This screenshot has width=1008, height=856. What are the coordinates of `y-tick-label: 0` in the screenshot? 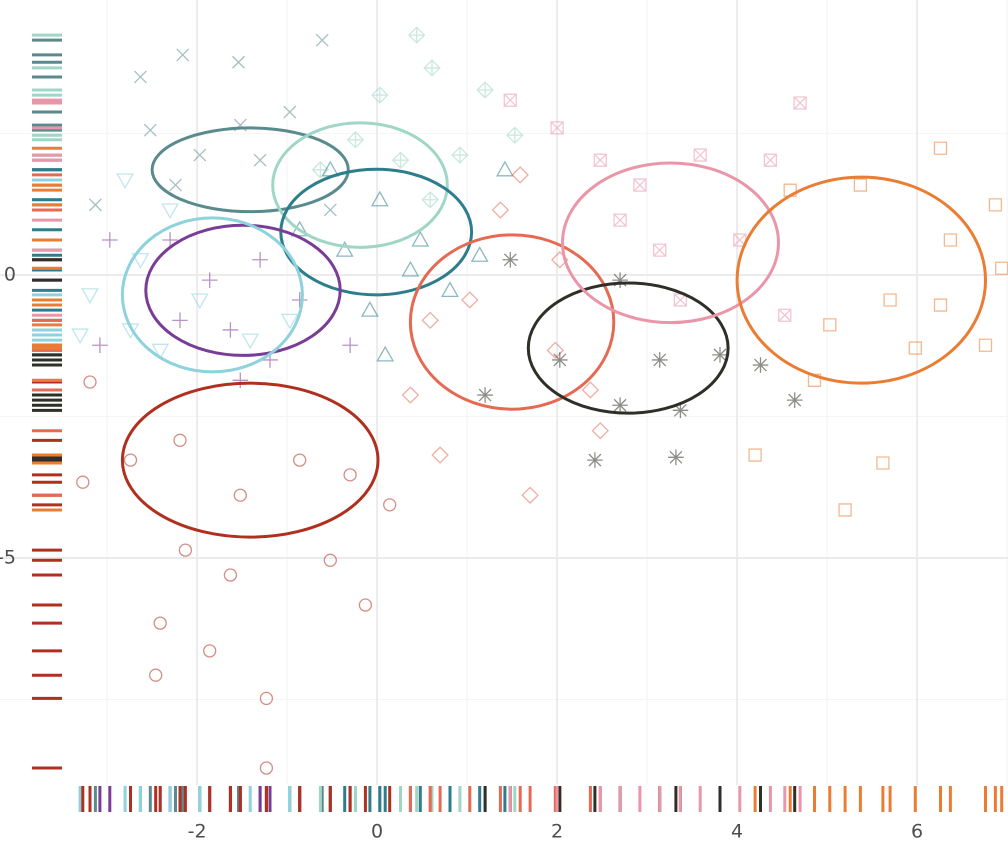 It's located at (10, 275).